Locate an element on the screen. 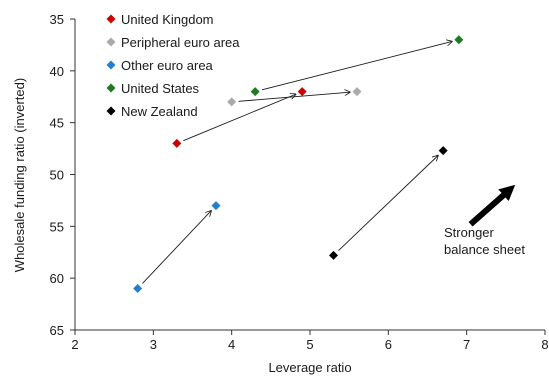 The height and width of the screenshot is (376, 549). legend-label: United States is located at coordinates (160, 88).